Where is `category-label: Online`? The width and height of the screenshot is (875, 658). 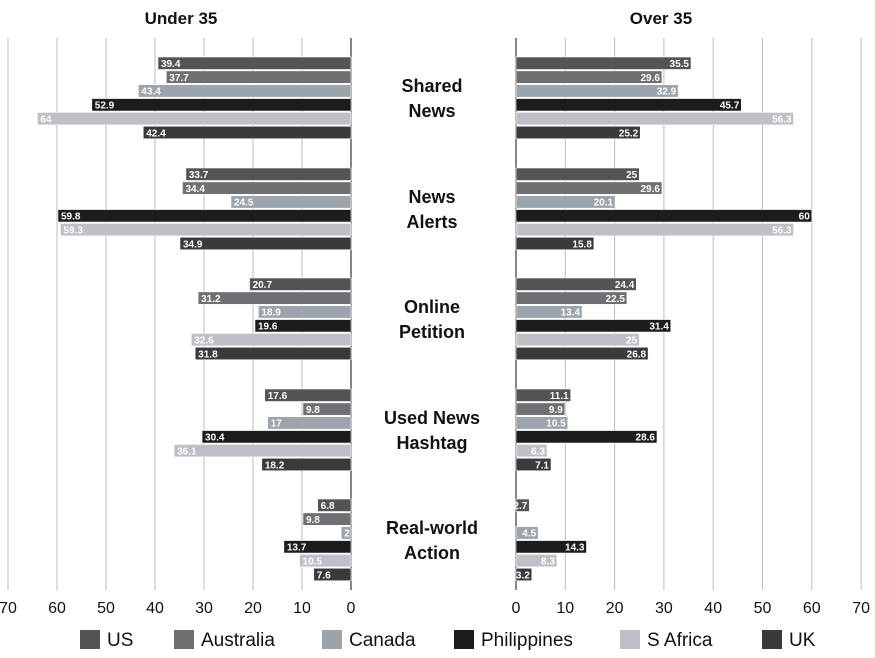
category-label: Online is located at coordinates (432, 307).